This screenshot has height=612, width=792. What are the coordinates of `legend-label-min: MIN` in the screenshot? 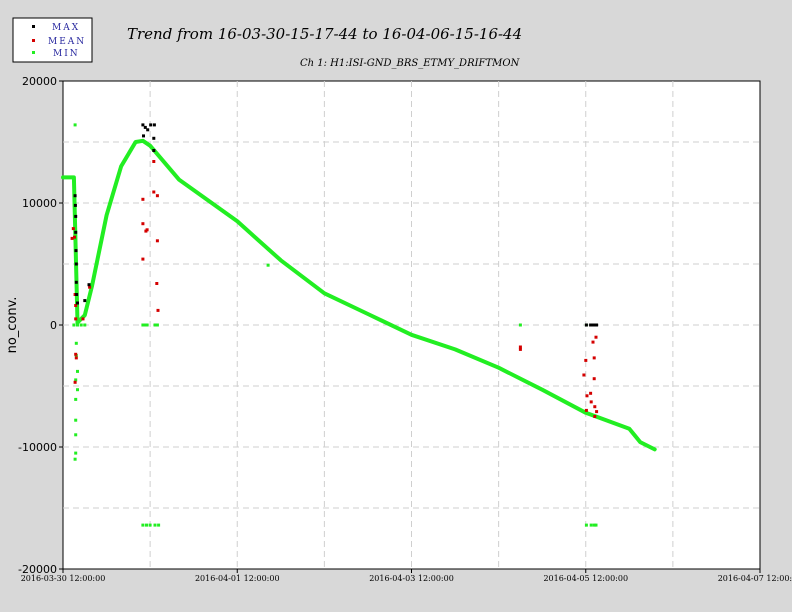 It's located at (66, 54).